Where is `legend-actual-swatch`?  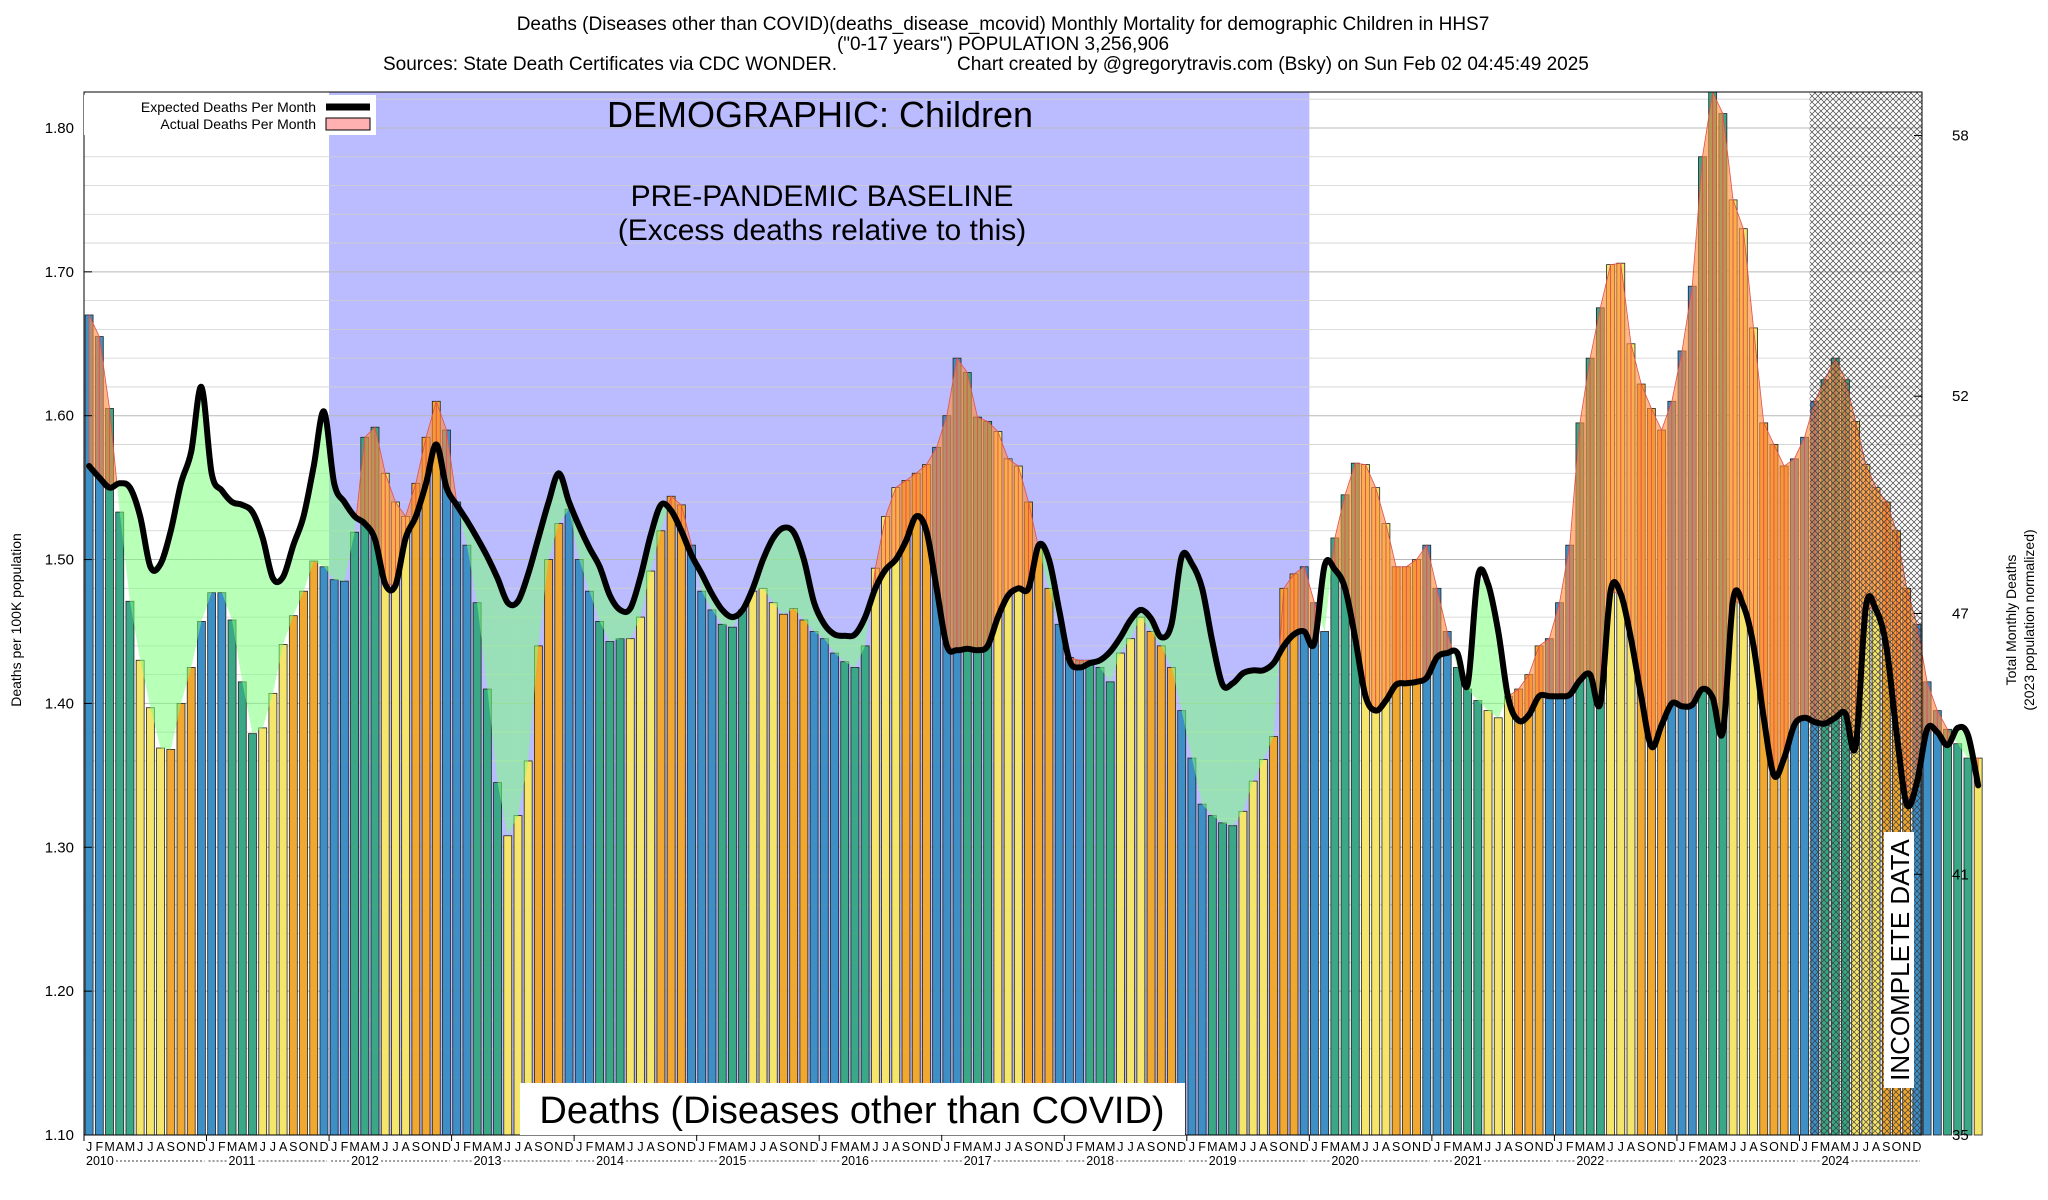
legend-actual-swatch is located at coordinates (348, 124).